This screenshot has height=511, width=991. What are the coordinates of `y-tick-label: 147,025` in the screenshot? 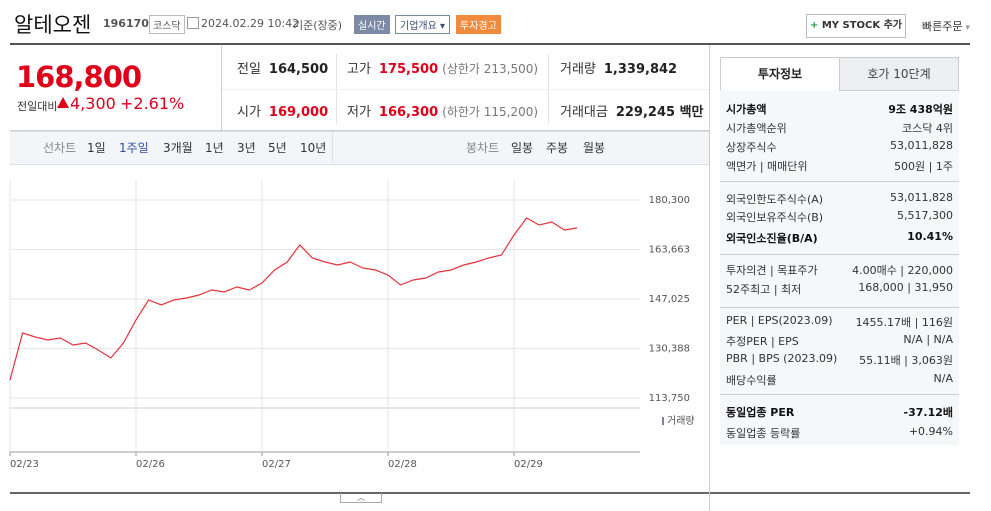 It's located at (669, 299).